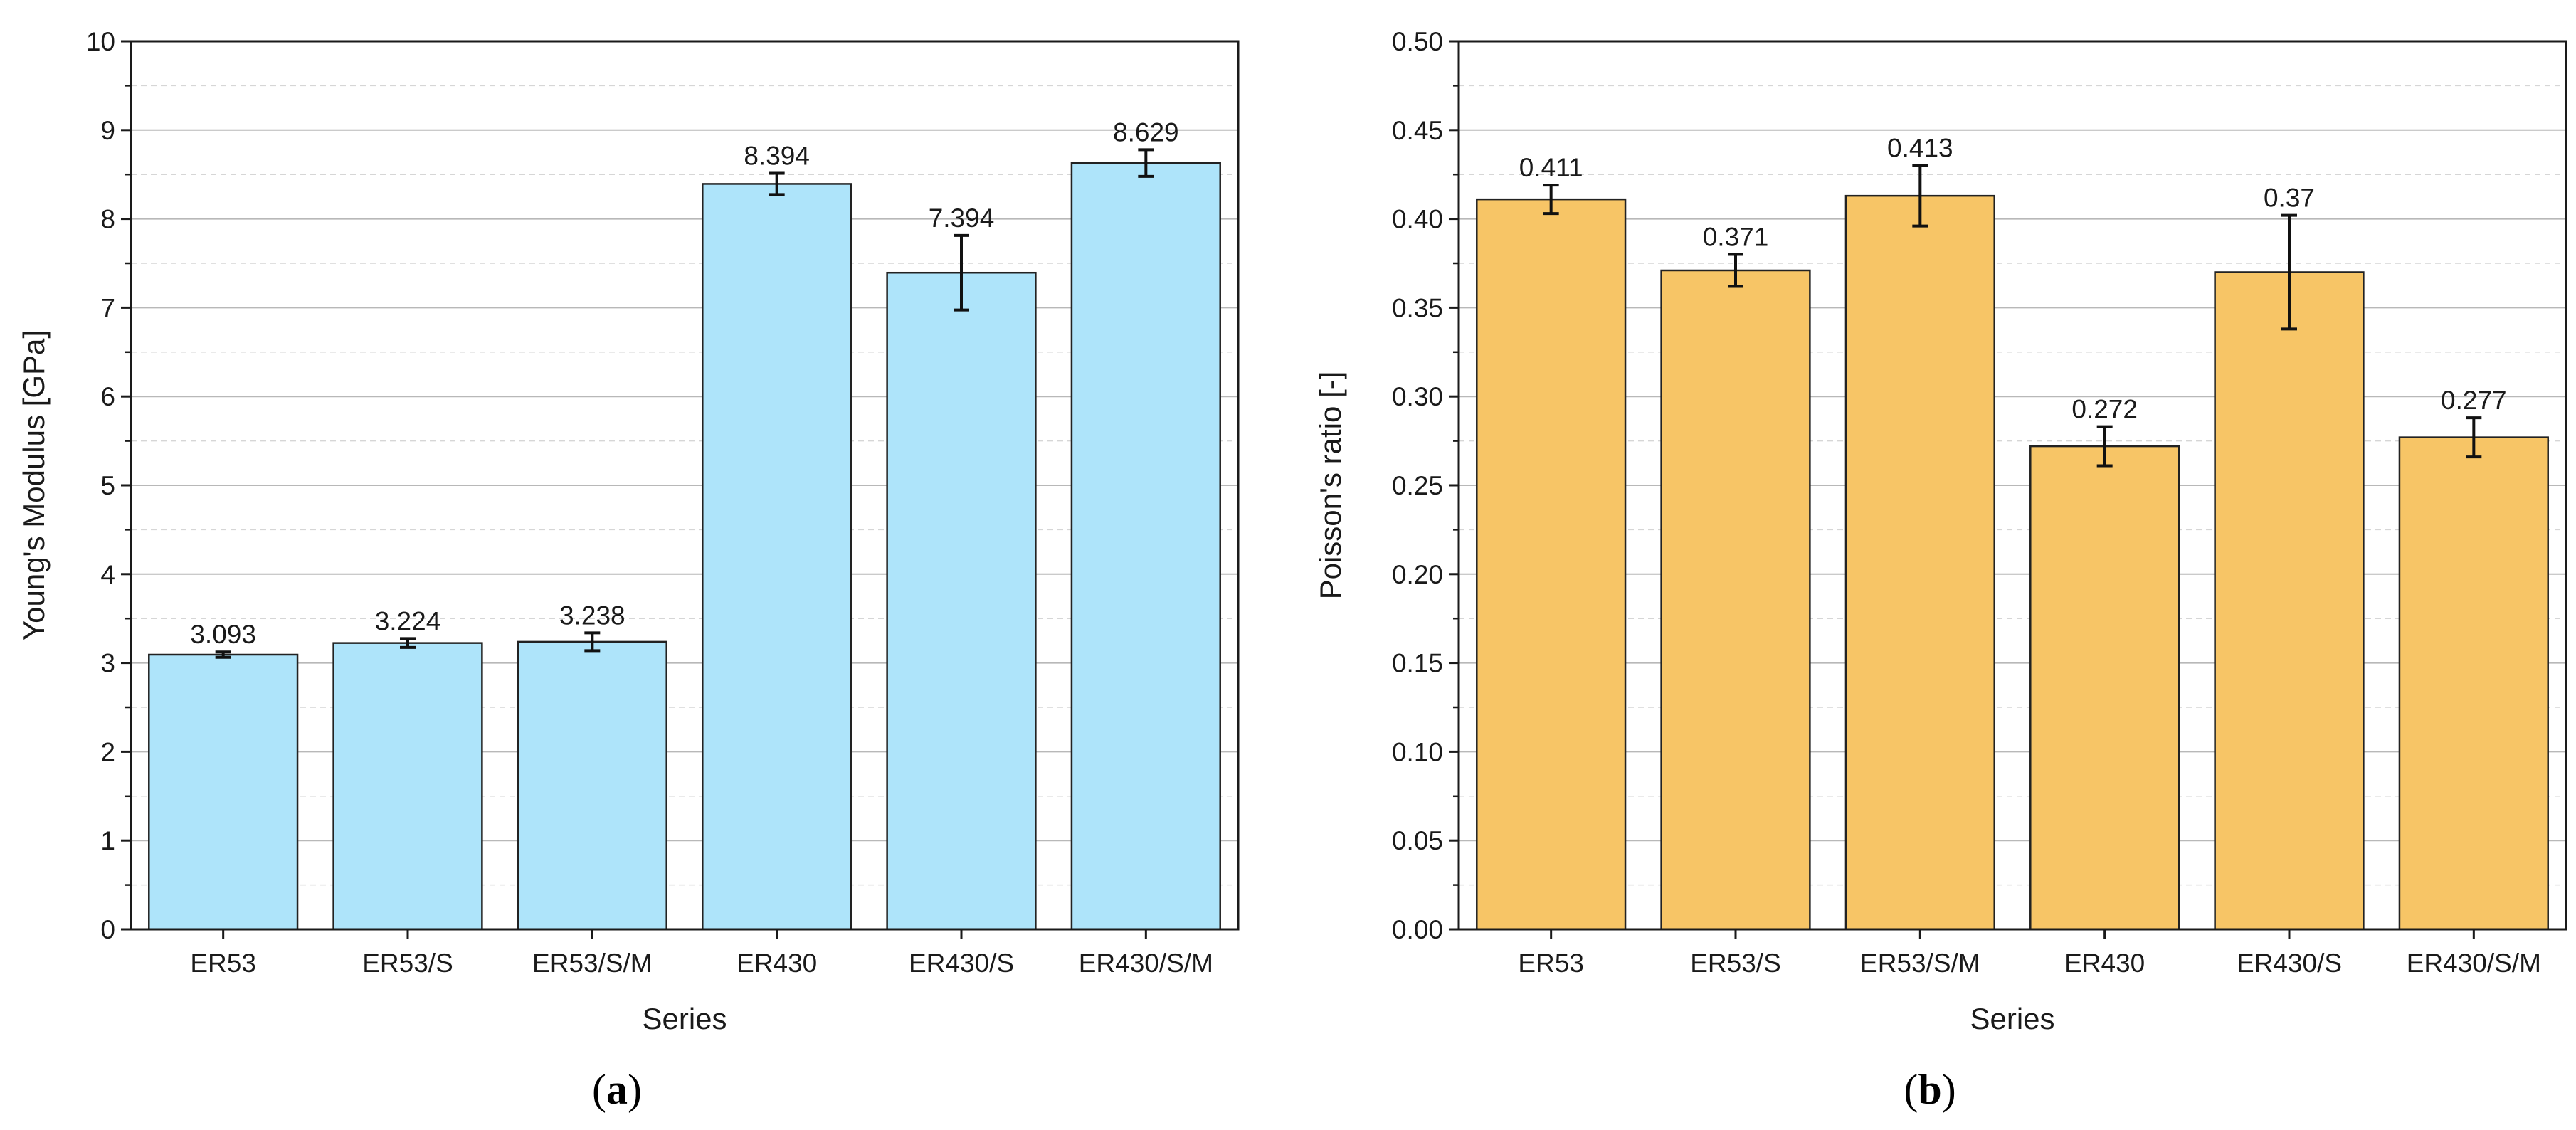  I want to click on y-tick-label: 0.15, so click(1417, 663).